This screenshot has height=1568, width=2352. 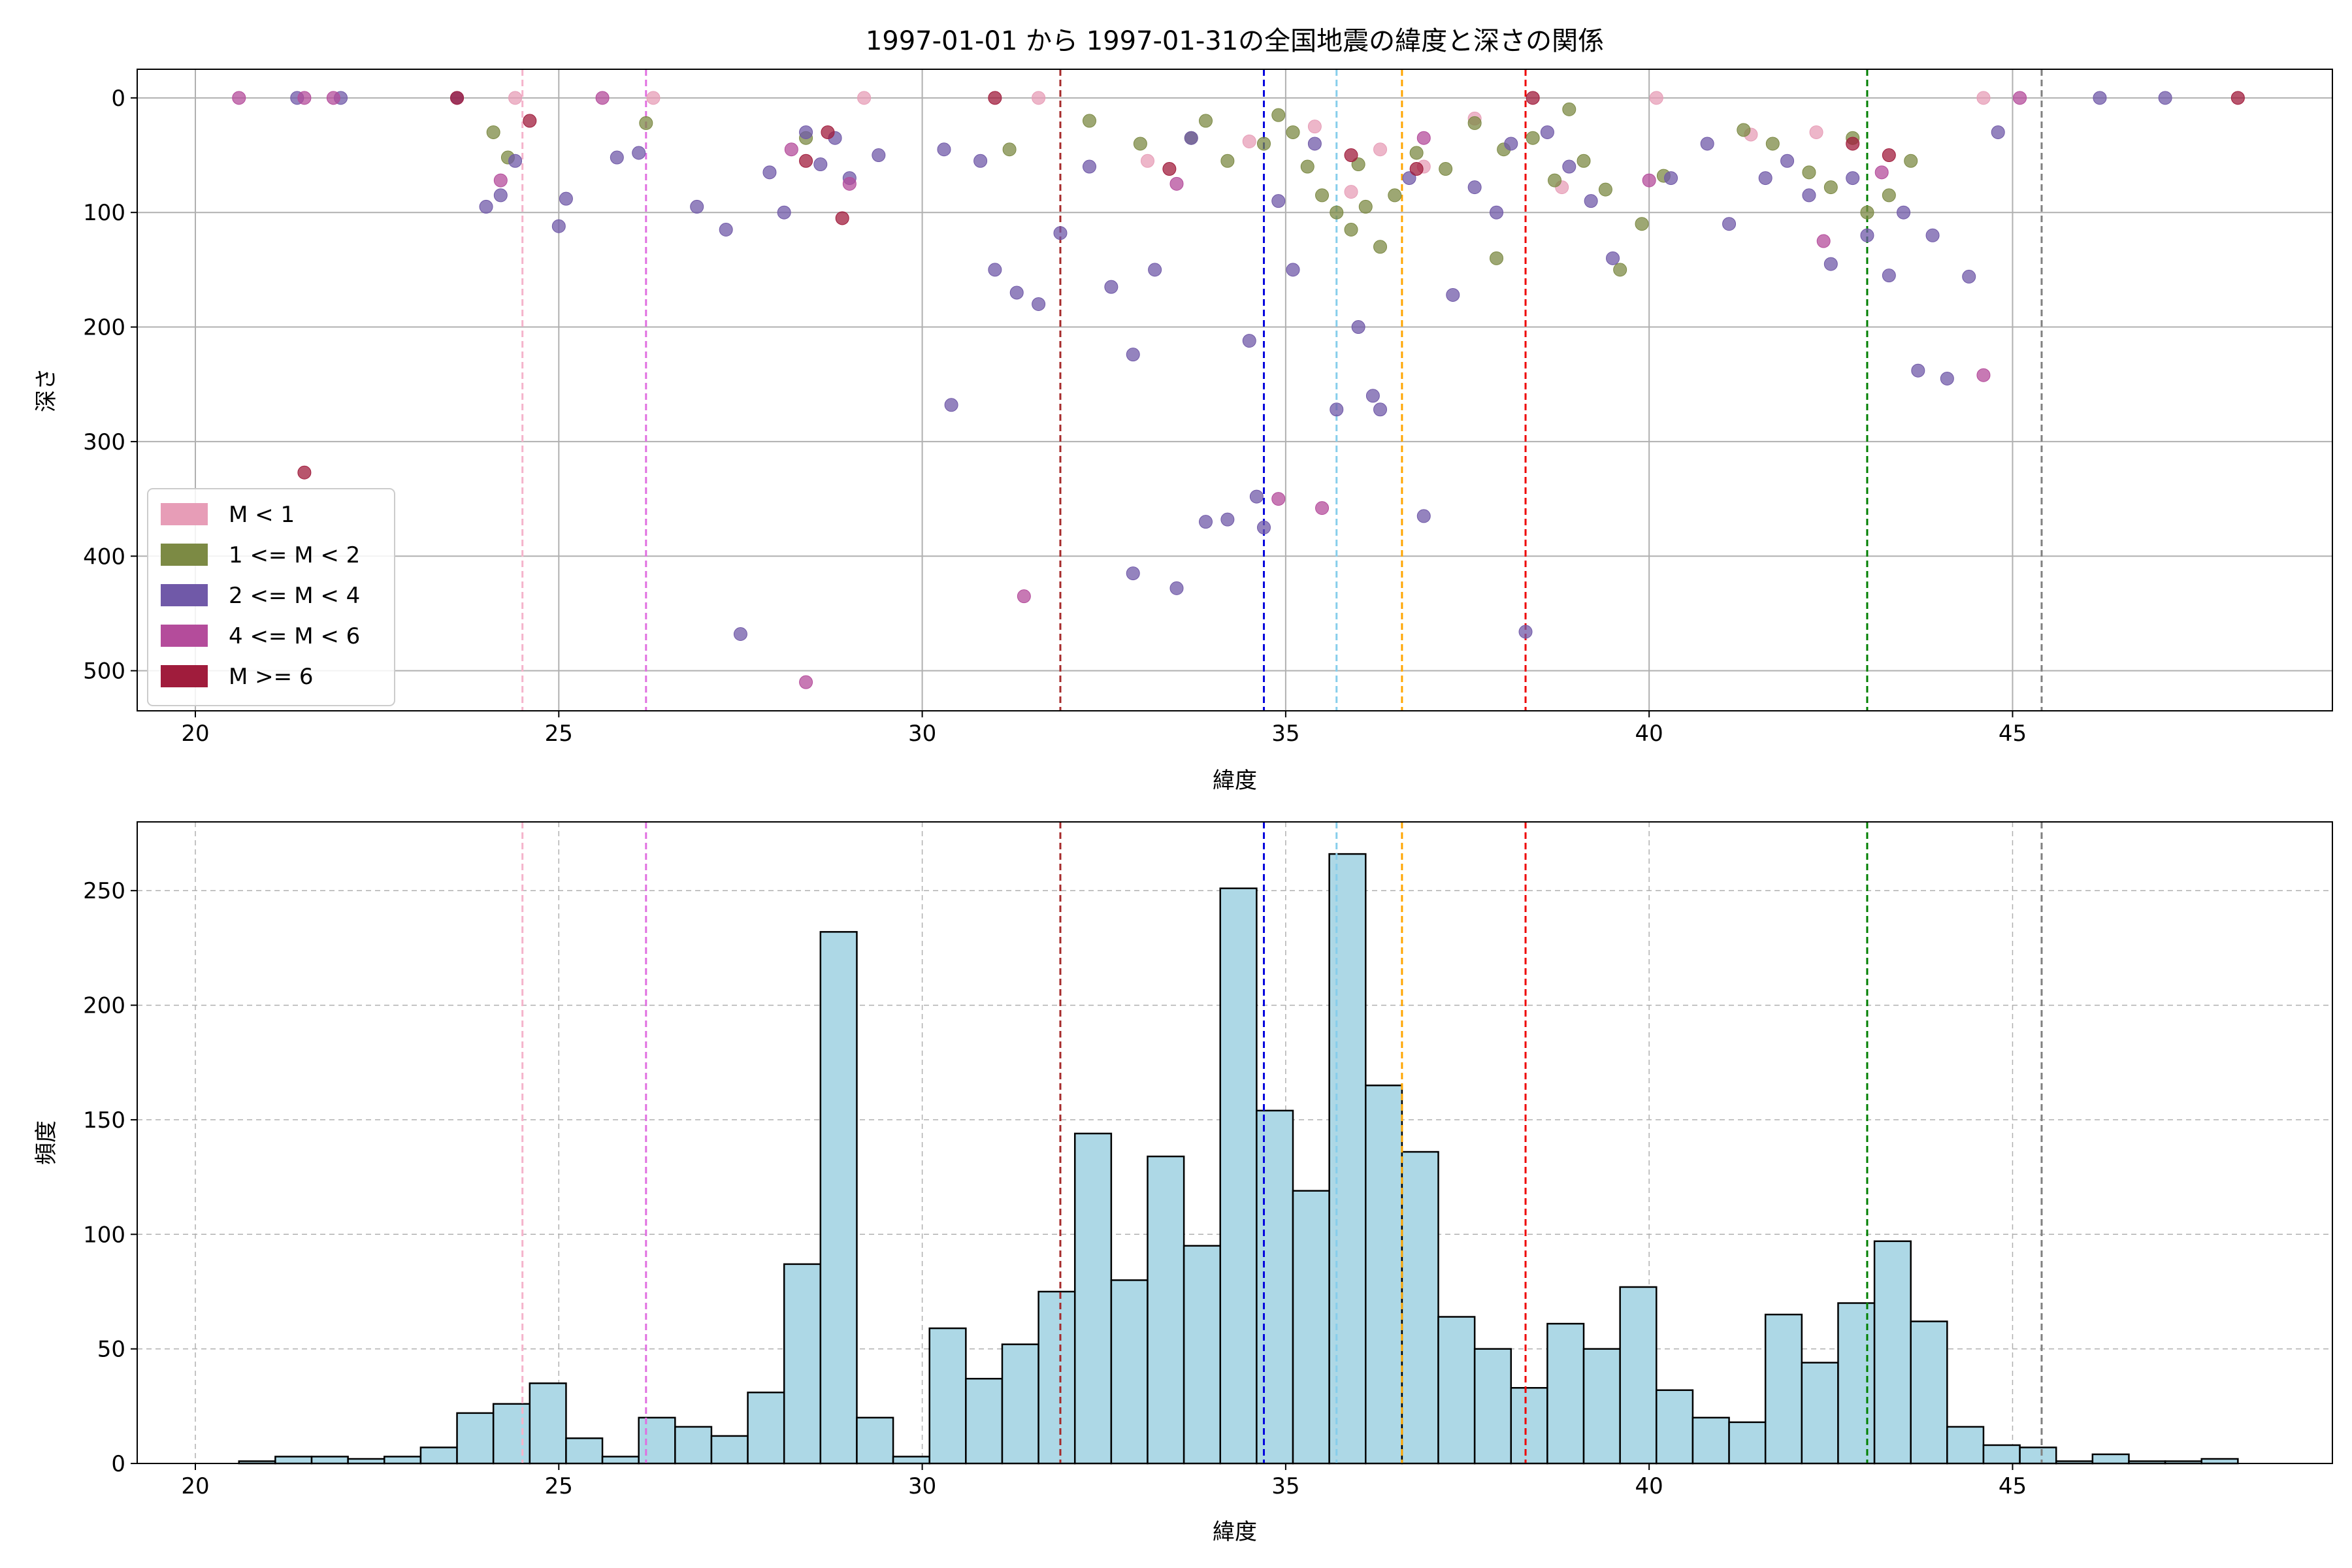 What do you see at coordinates (104, 672) in the screenshot?
I see `scatter-ytick-label: 500` at bounding box center [104, 672].